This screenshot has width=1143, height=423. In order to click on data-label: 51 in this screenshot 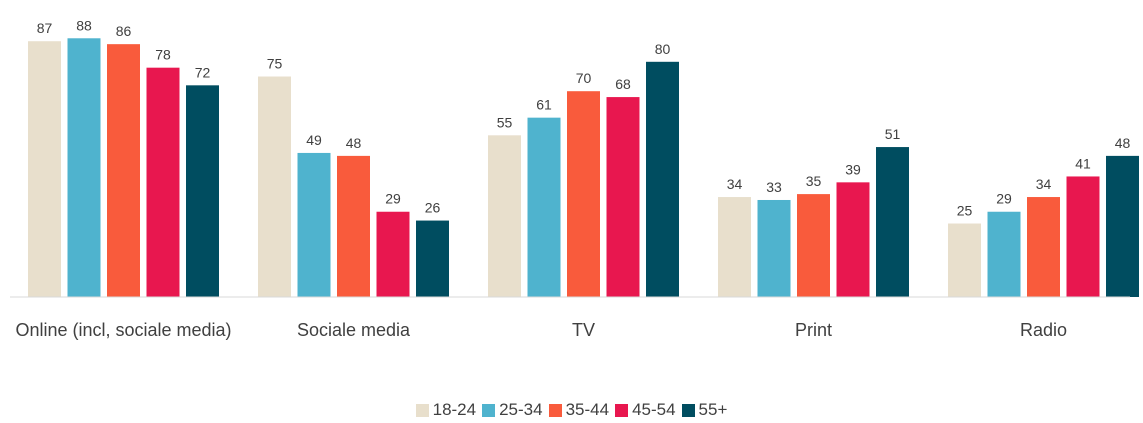, I will do `click(893, 134)`.